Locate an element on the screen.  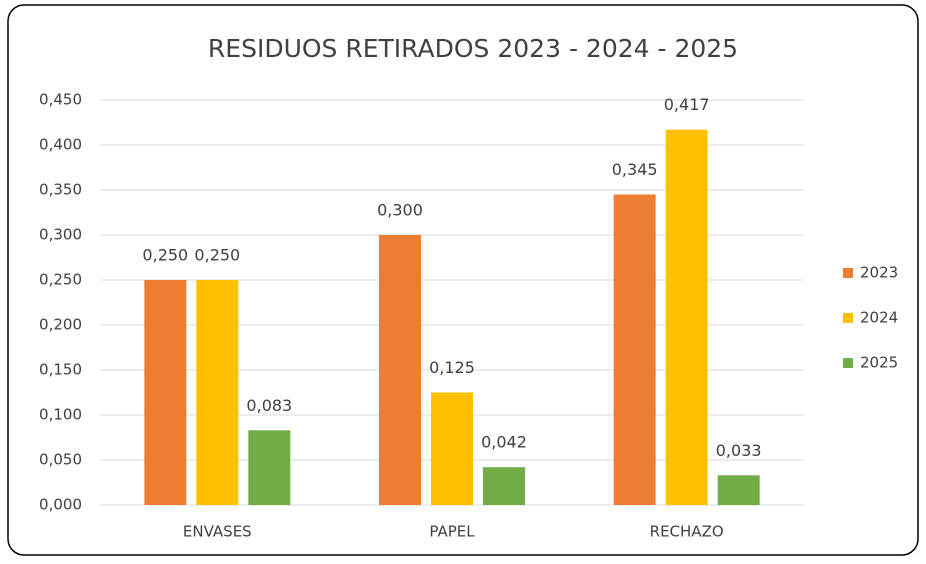
y-tick-label: 0,050 is located at coordinates (60, 460).